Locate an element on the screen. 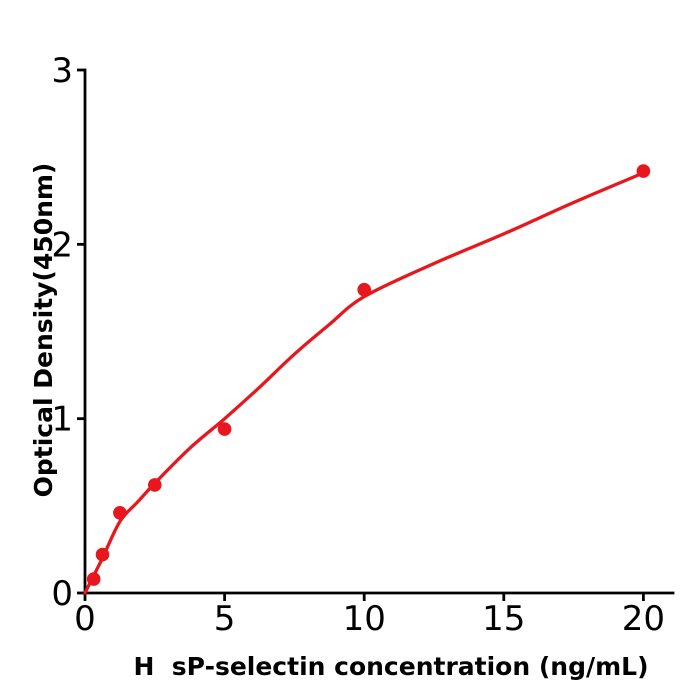 This screenshot has width=700, height=700. x-tick-label-15: 15 is located at coordinates (503, 619).